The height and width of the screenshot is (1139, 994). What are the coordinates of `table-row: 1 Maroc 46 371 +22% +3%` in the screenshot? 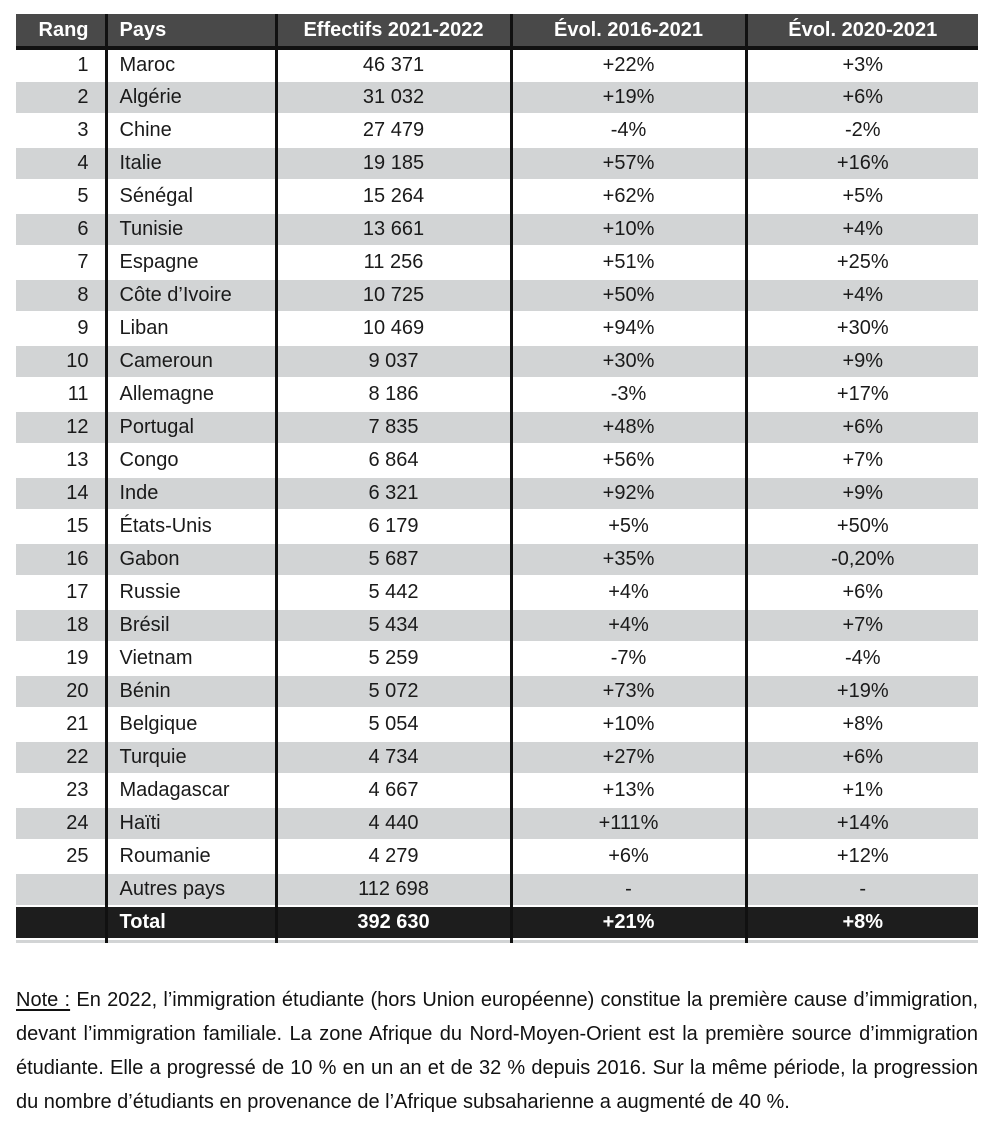 It's located at (497, 64).